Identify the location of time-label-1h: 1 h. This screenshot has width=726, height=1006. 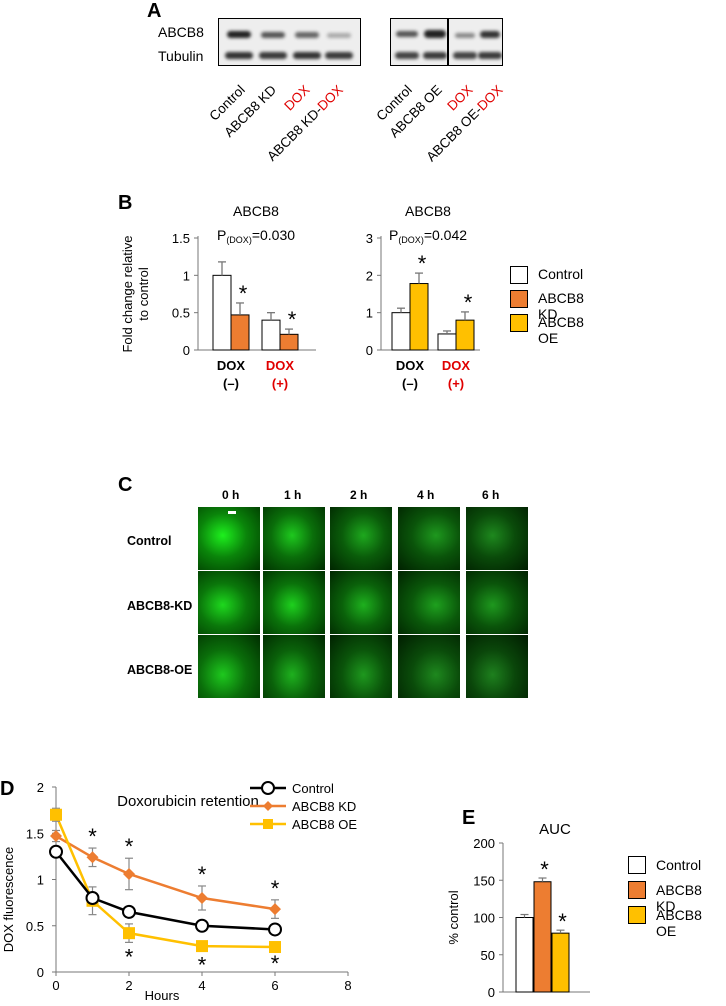
(293, 495).